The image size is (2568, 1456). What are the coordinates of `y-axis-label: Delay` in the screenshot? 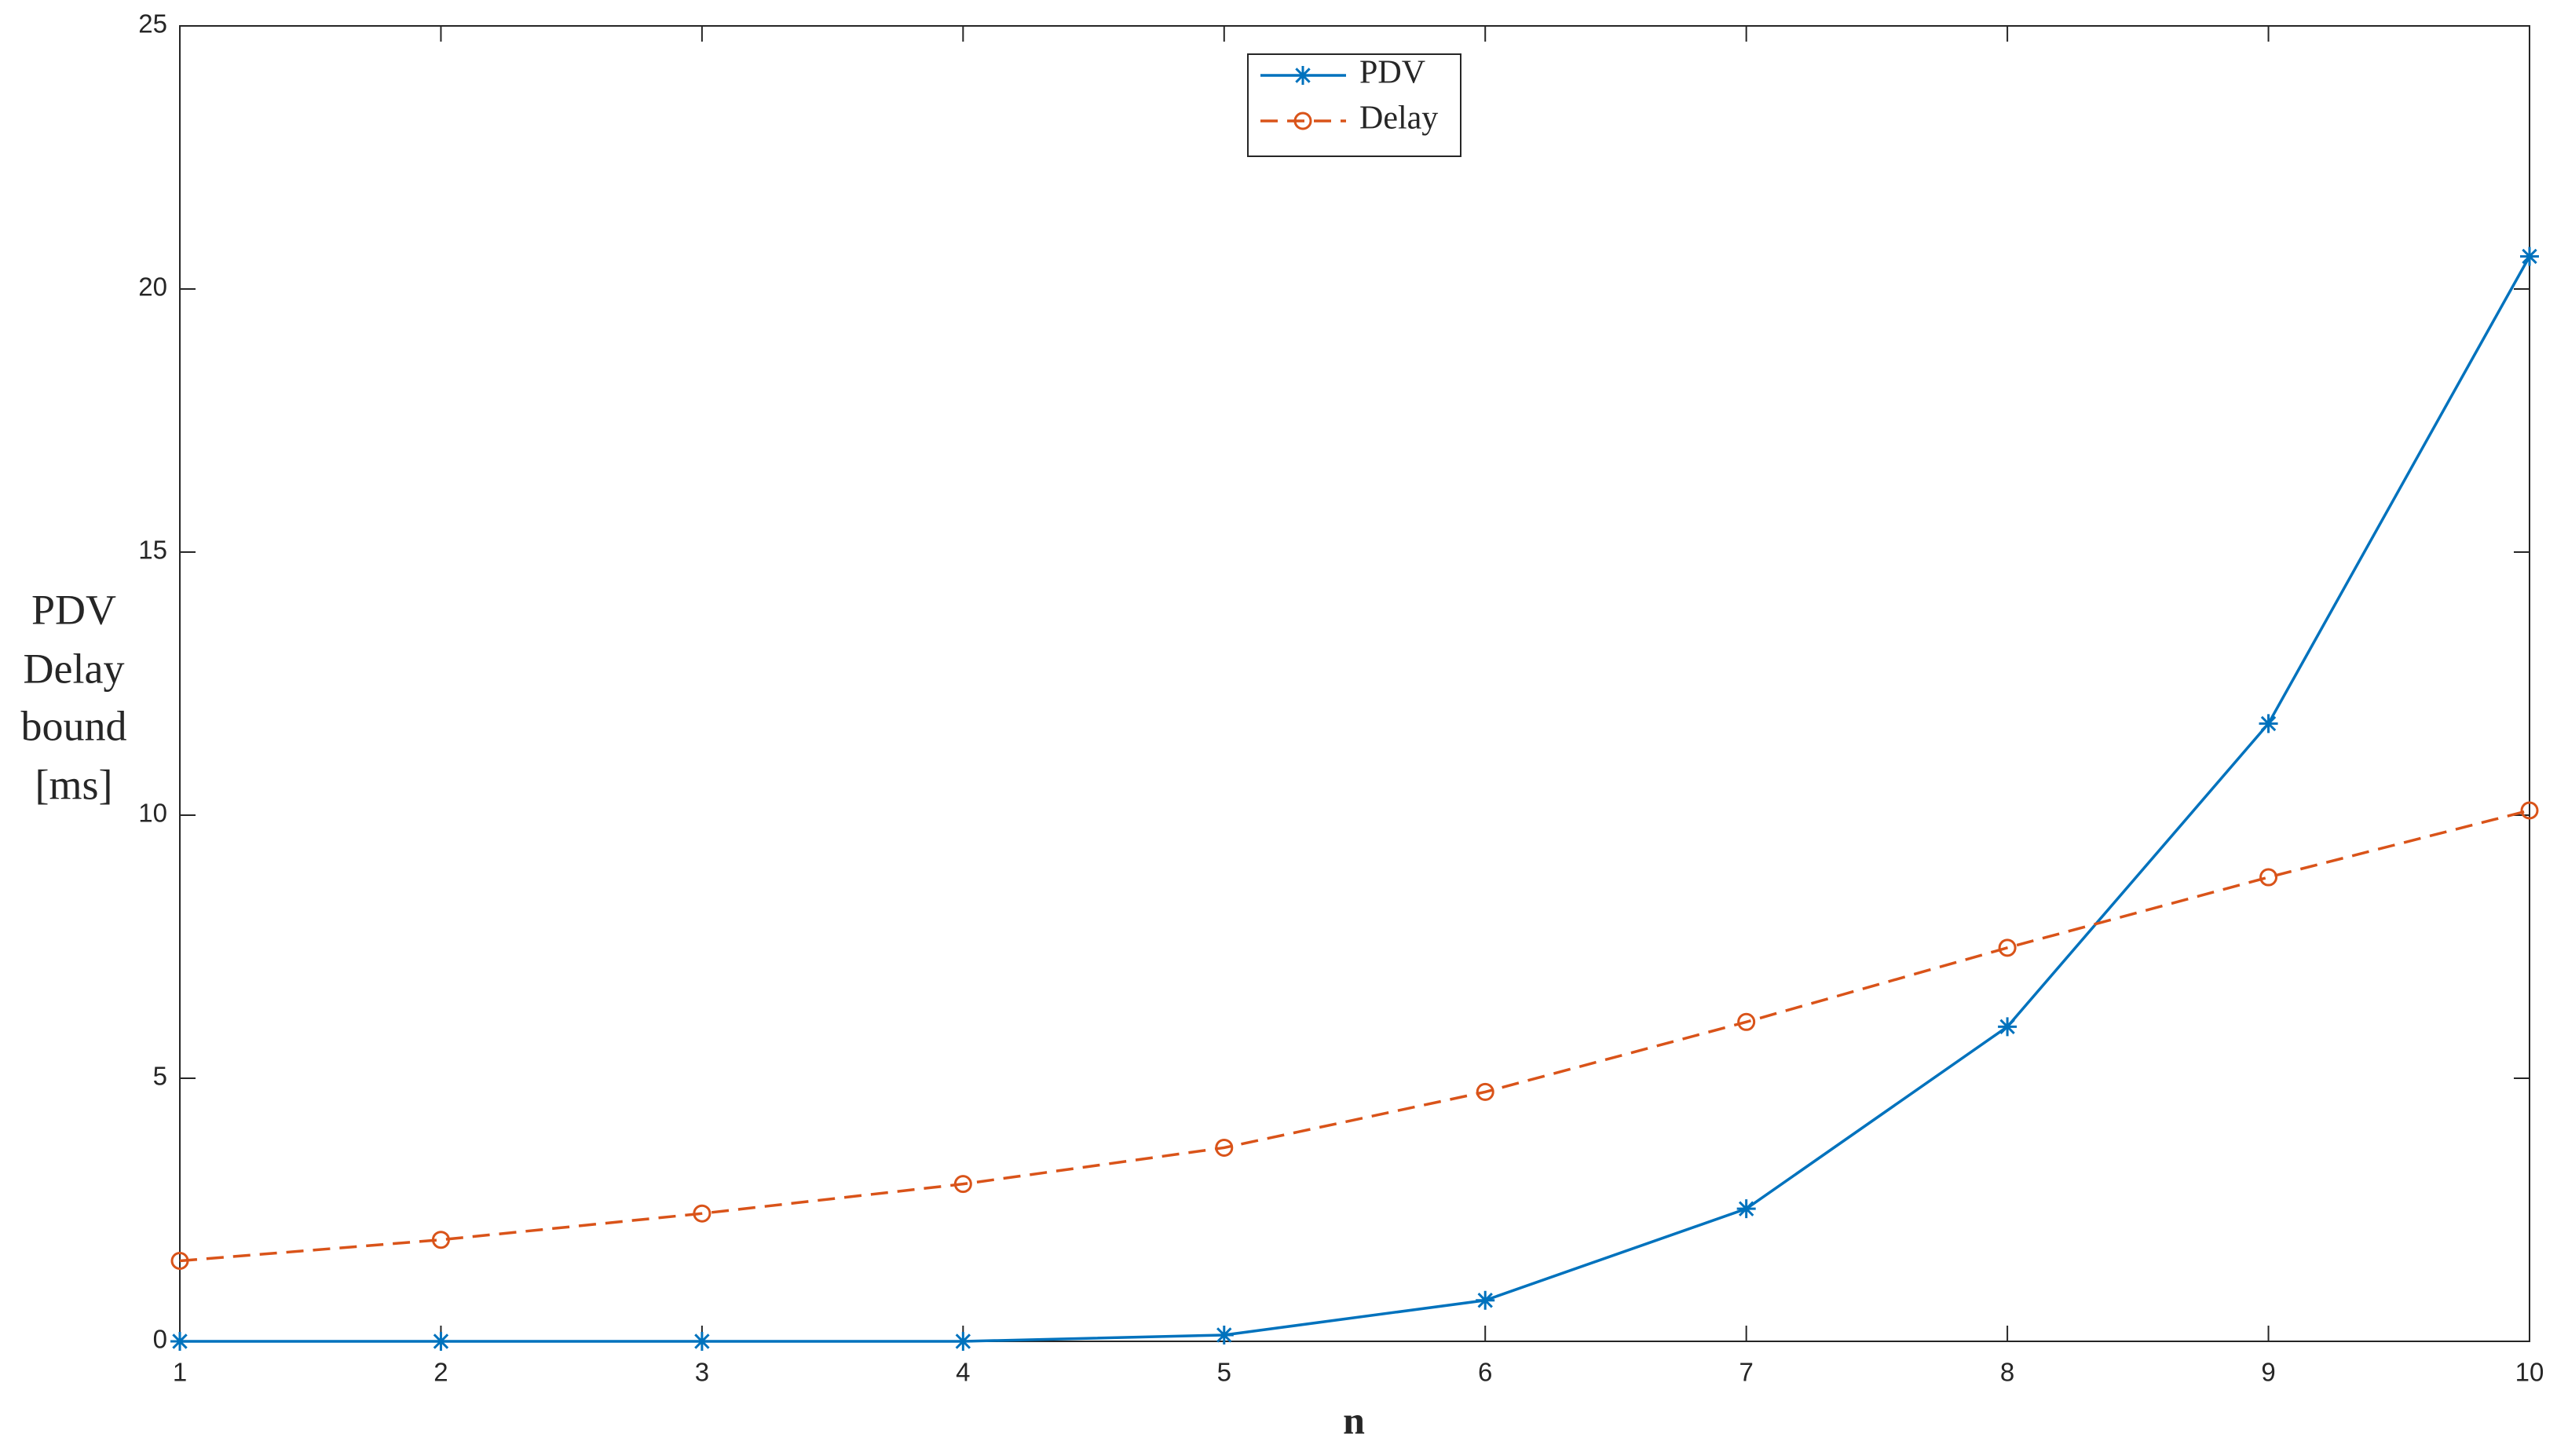 It's located at (75, 668).